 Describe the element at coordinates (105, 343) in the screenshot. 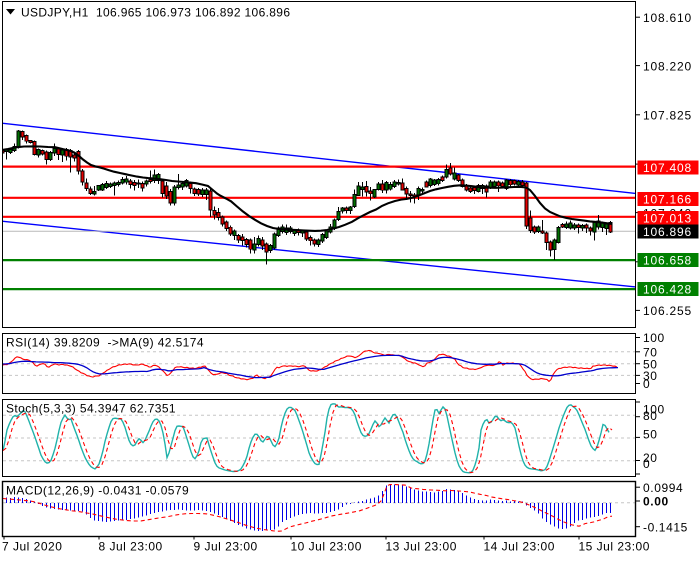

I see `svg-text:RSI(14) 39.8209 ->MA(9) 42.51: RSI(14) 39.8209 ->MA(9) 42.5174` at that location.